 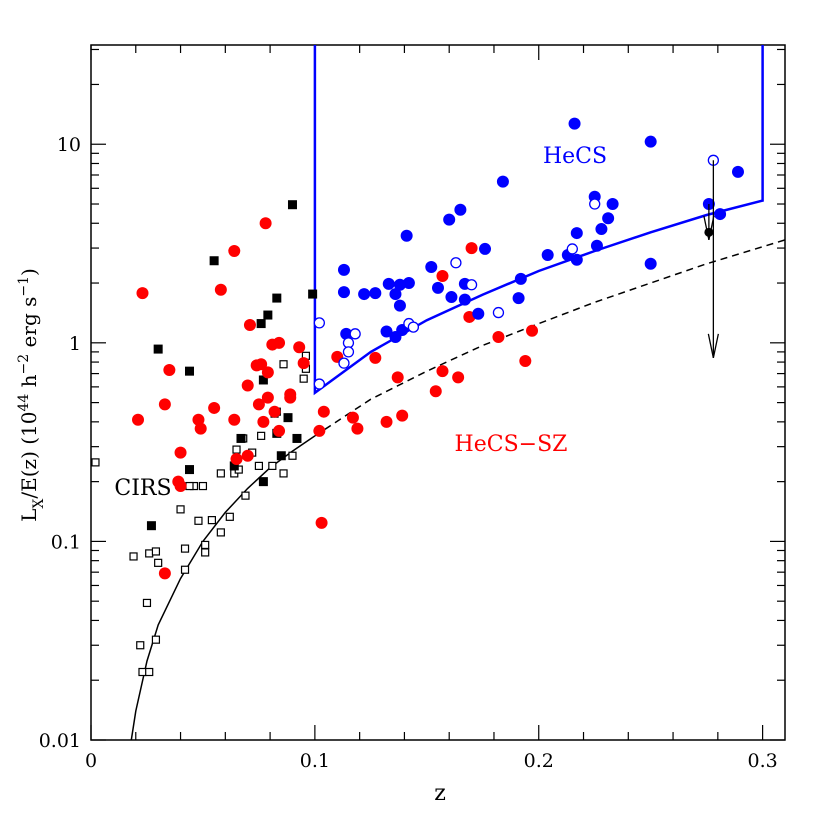 I want to click on y-label-part: erg s, so click(x=29, y=325).